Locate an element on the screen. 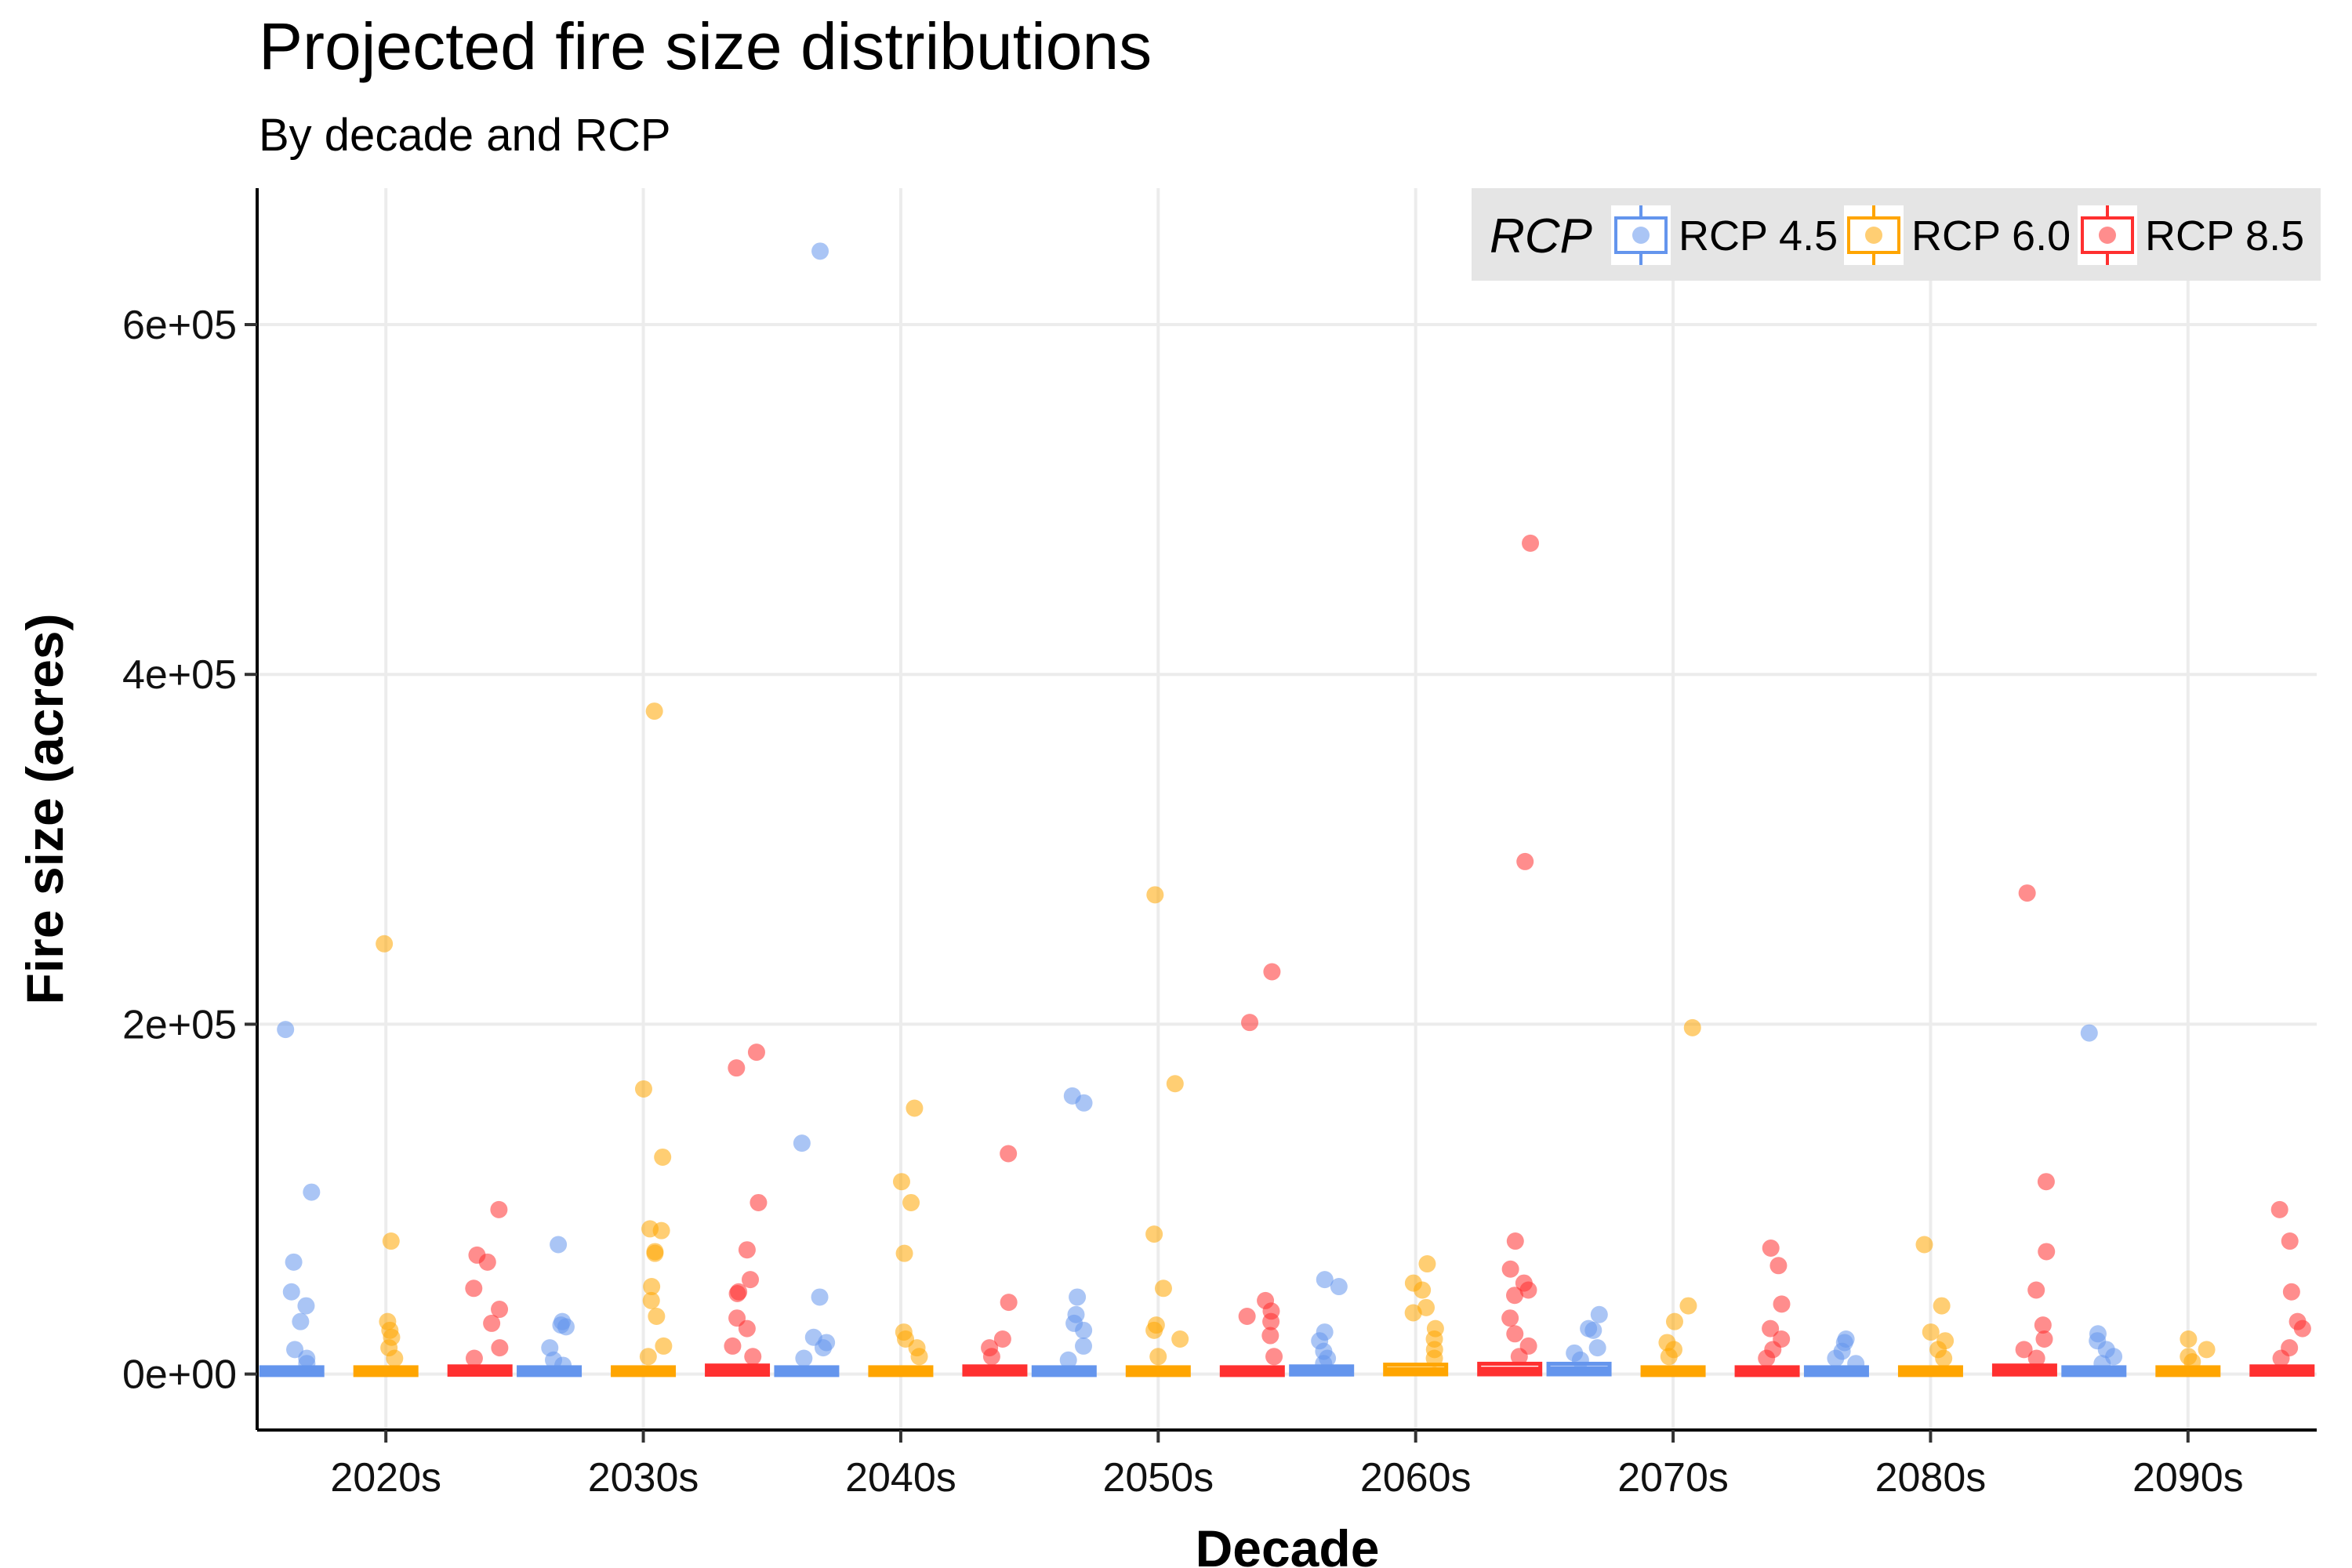  y-tick-label-0: 0e+00 is located at coordinates (179, 1375).